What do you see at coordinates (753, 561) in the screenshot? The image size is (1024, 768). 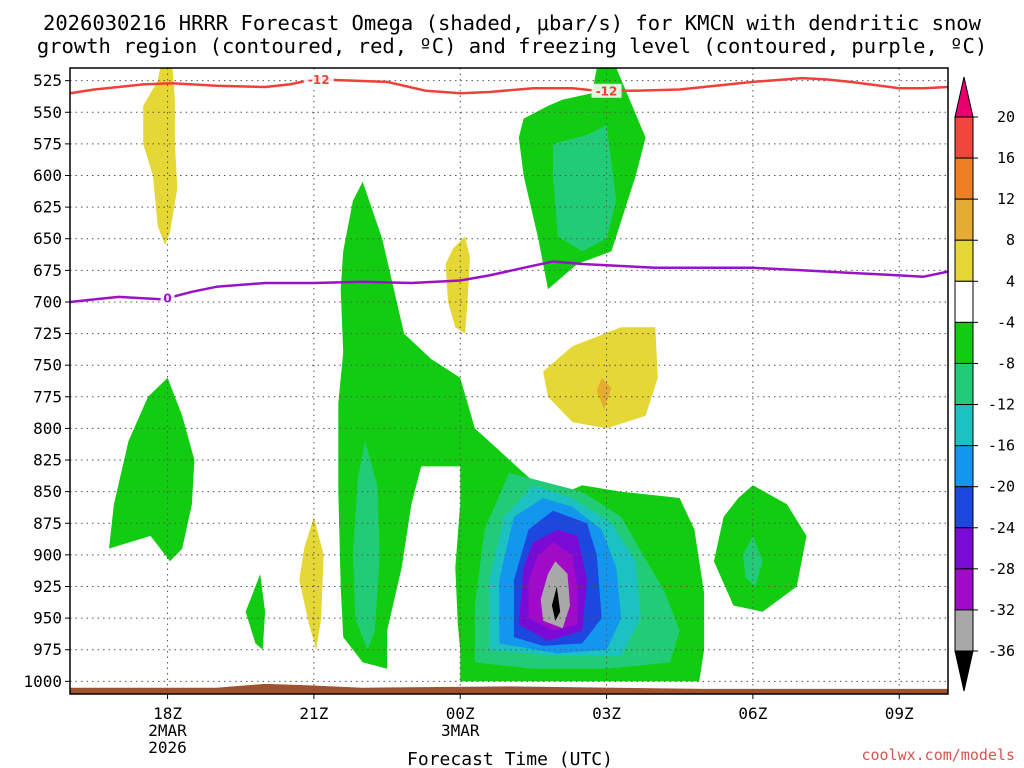 I see `omega-region-teal-right` at bounding box center [753, 561].